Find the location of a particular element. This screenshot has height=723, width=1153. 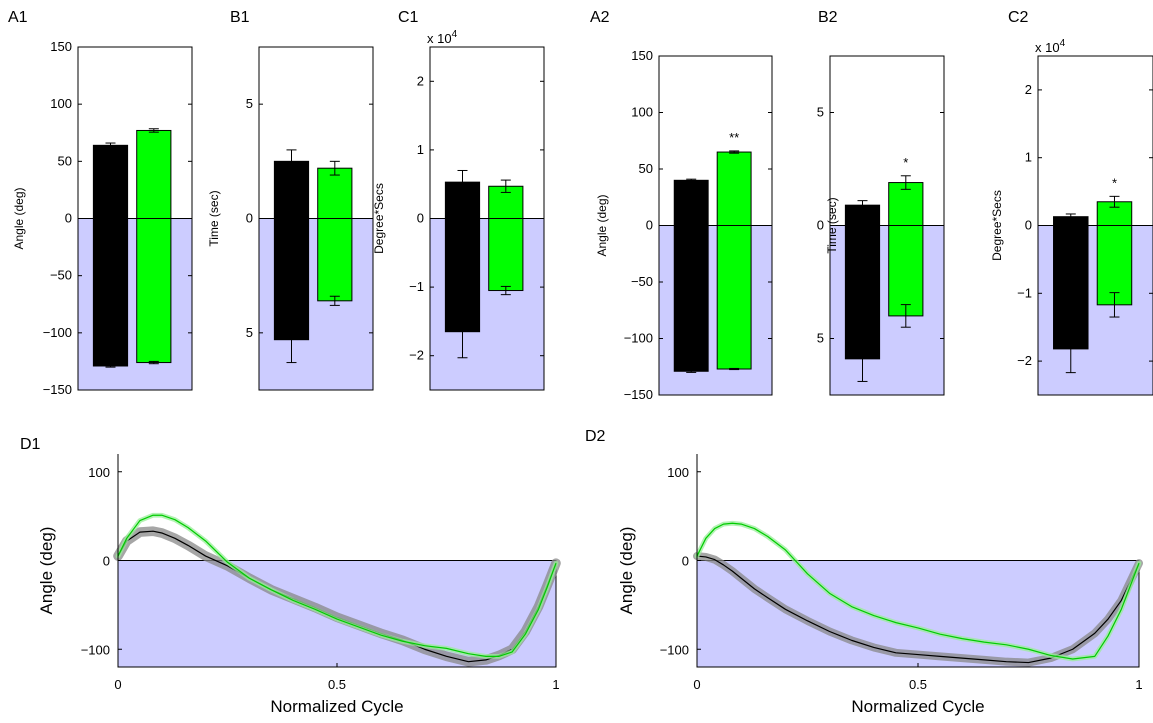

exponent-label: x 104 is located at coordinates (442, 37).